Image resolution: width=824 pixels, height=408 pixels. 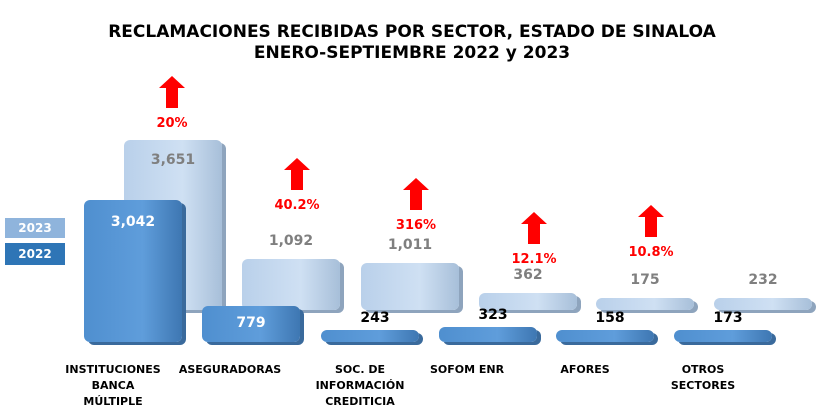 I want to click on value-label-2023: 3,651, so click(x=173, y=159).